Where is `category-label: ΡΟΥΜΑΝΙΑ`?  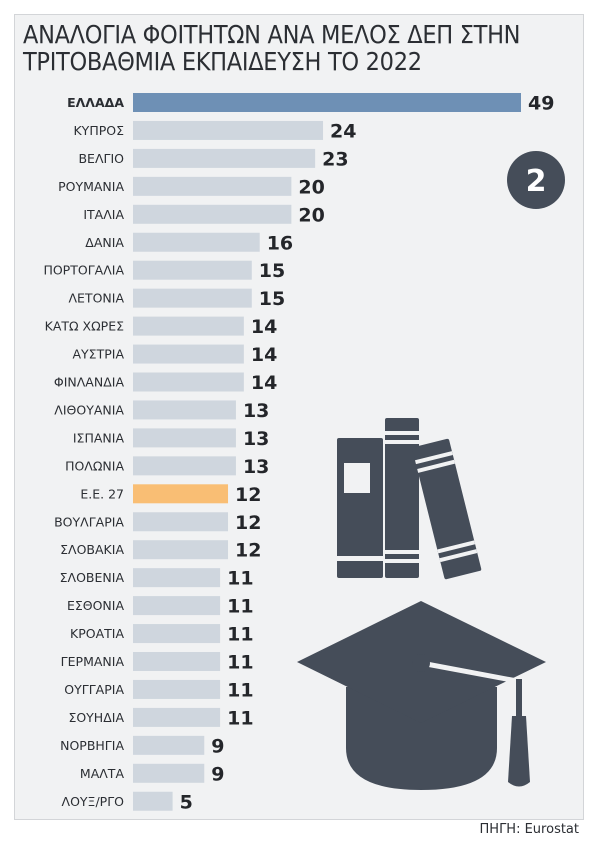
category-label: ΡΟΥΜΑΝΙΑ is located at coordinates (91, 186).